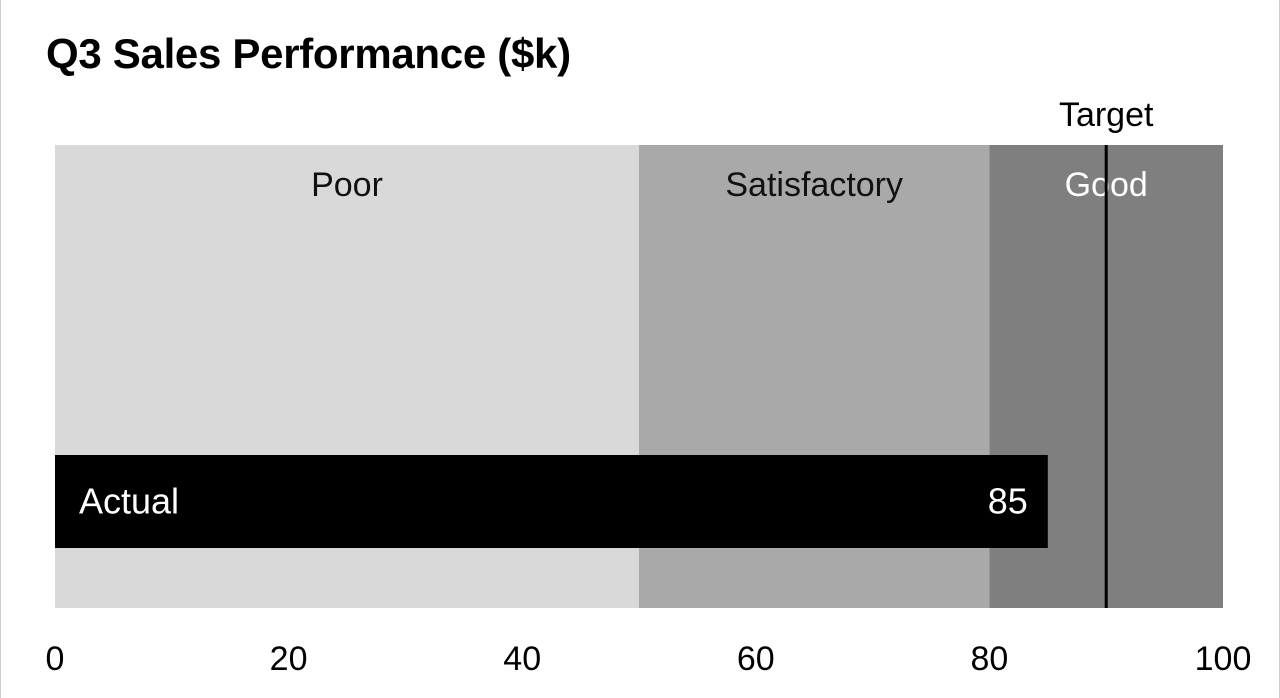 Image resolution: width=1280 pixels, height=698 pixels. I want to click on target-label: Target, so click(1106, 115).